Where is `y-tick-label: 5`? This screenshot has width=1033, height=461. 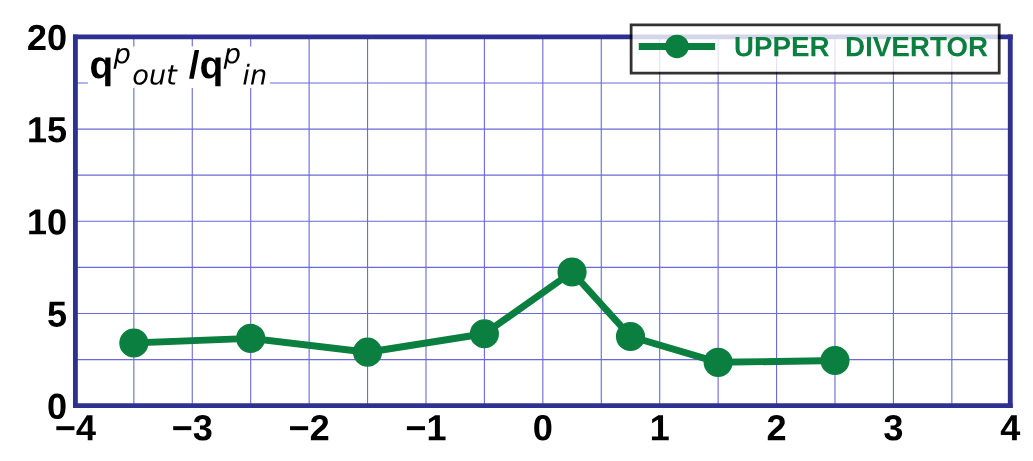 y-tick-label: 5 is located at coordinates (57, 314).